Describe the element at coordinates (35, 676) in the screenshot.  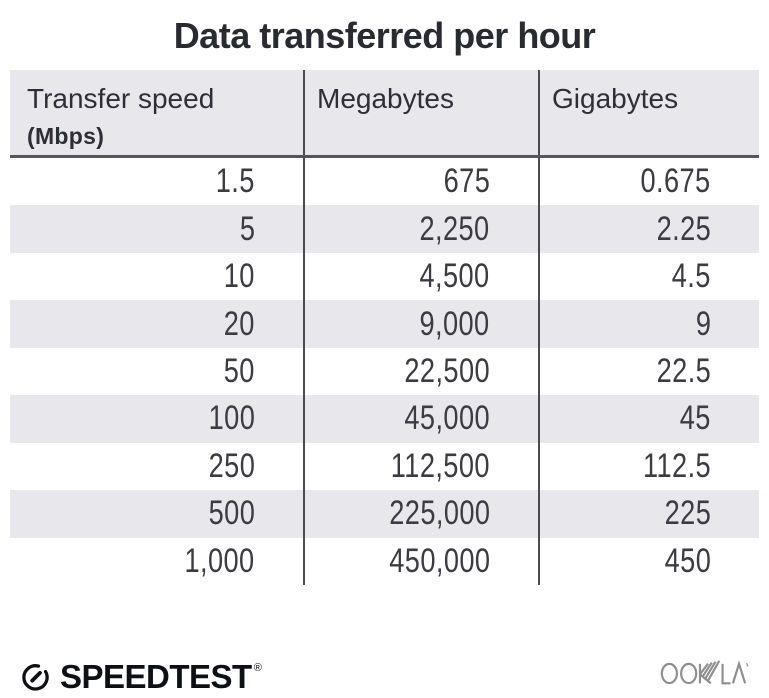
I see `speedtest-gauge-icon` at that location.